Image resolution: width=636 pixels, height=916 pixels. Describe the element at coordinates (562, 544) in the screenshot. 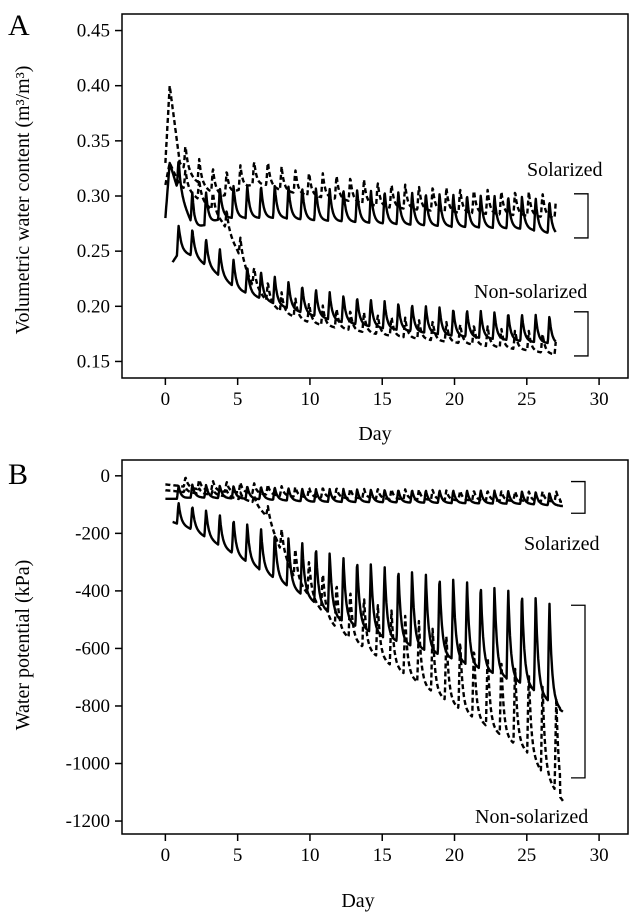

I see `panel-b-annotation-solarized: Solarized` at that location.